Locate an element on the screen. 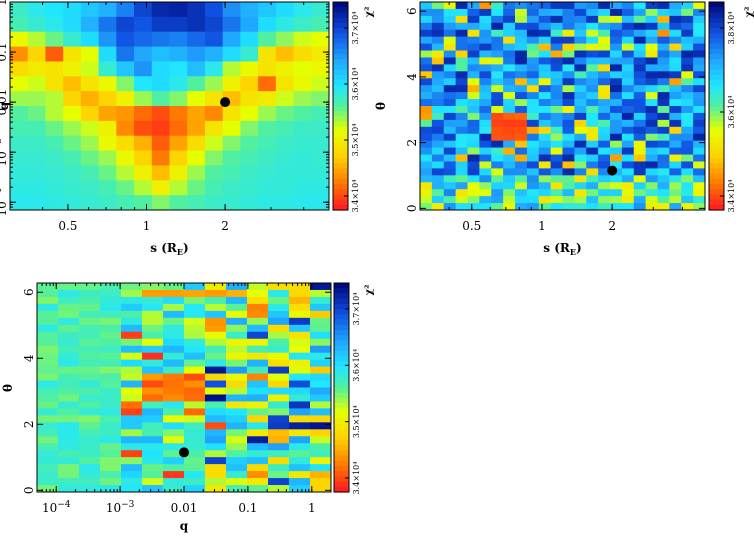  x-tick-label: 0.5 is located at coordinates (471, 226).